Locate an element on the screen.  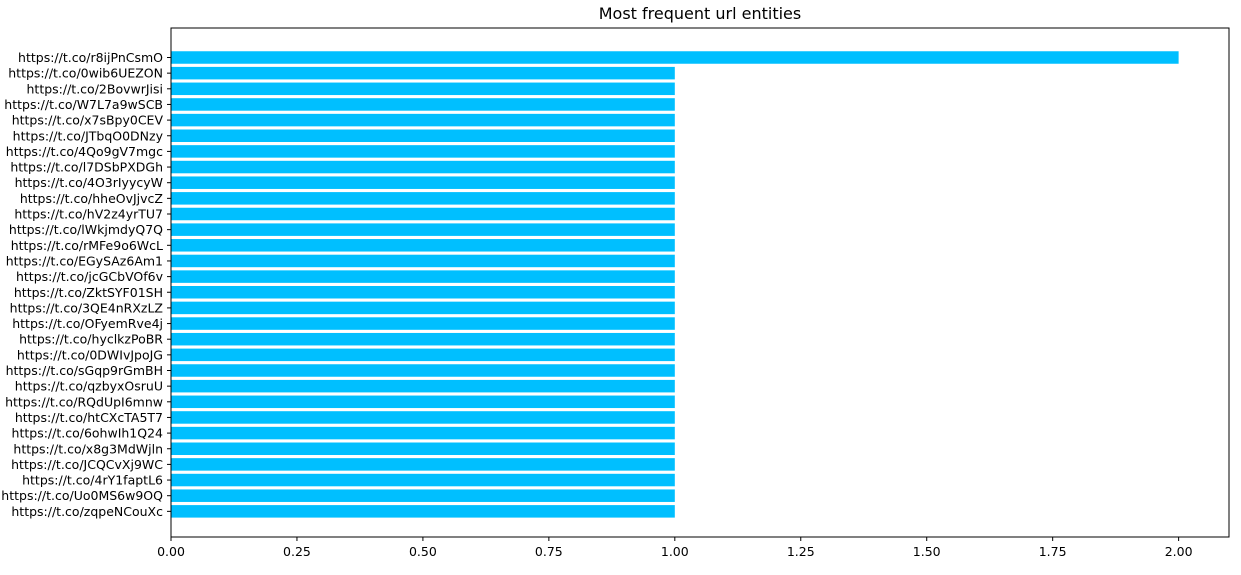
x-tick-label: 1.00 is located at coordinates (675, 551).